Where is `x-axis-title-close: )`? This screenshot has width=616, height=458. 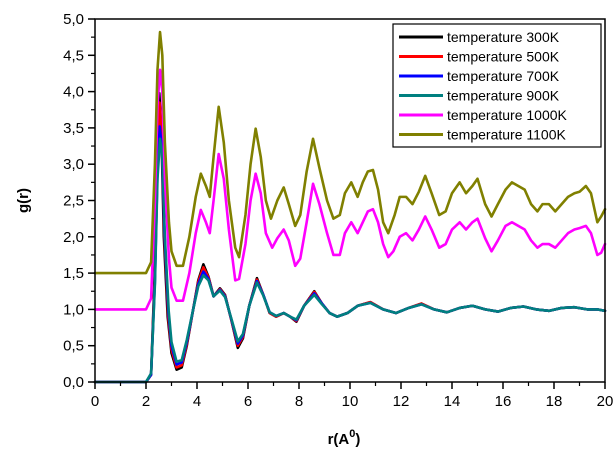 x-axis-title-close: ) is located at coordinates (357, 439).